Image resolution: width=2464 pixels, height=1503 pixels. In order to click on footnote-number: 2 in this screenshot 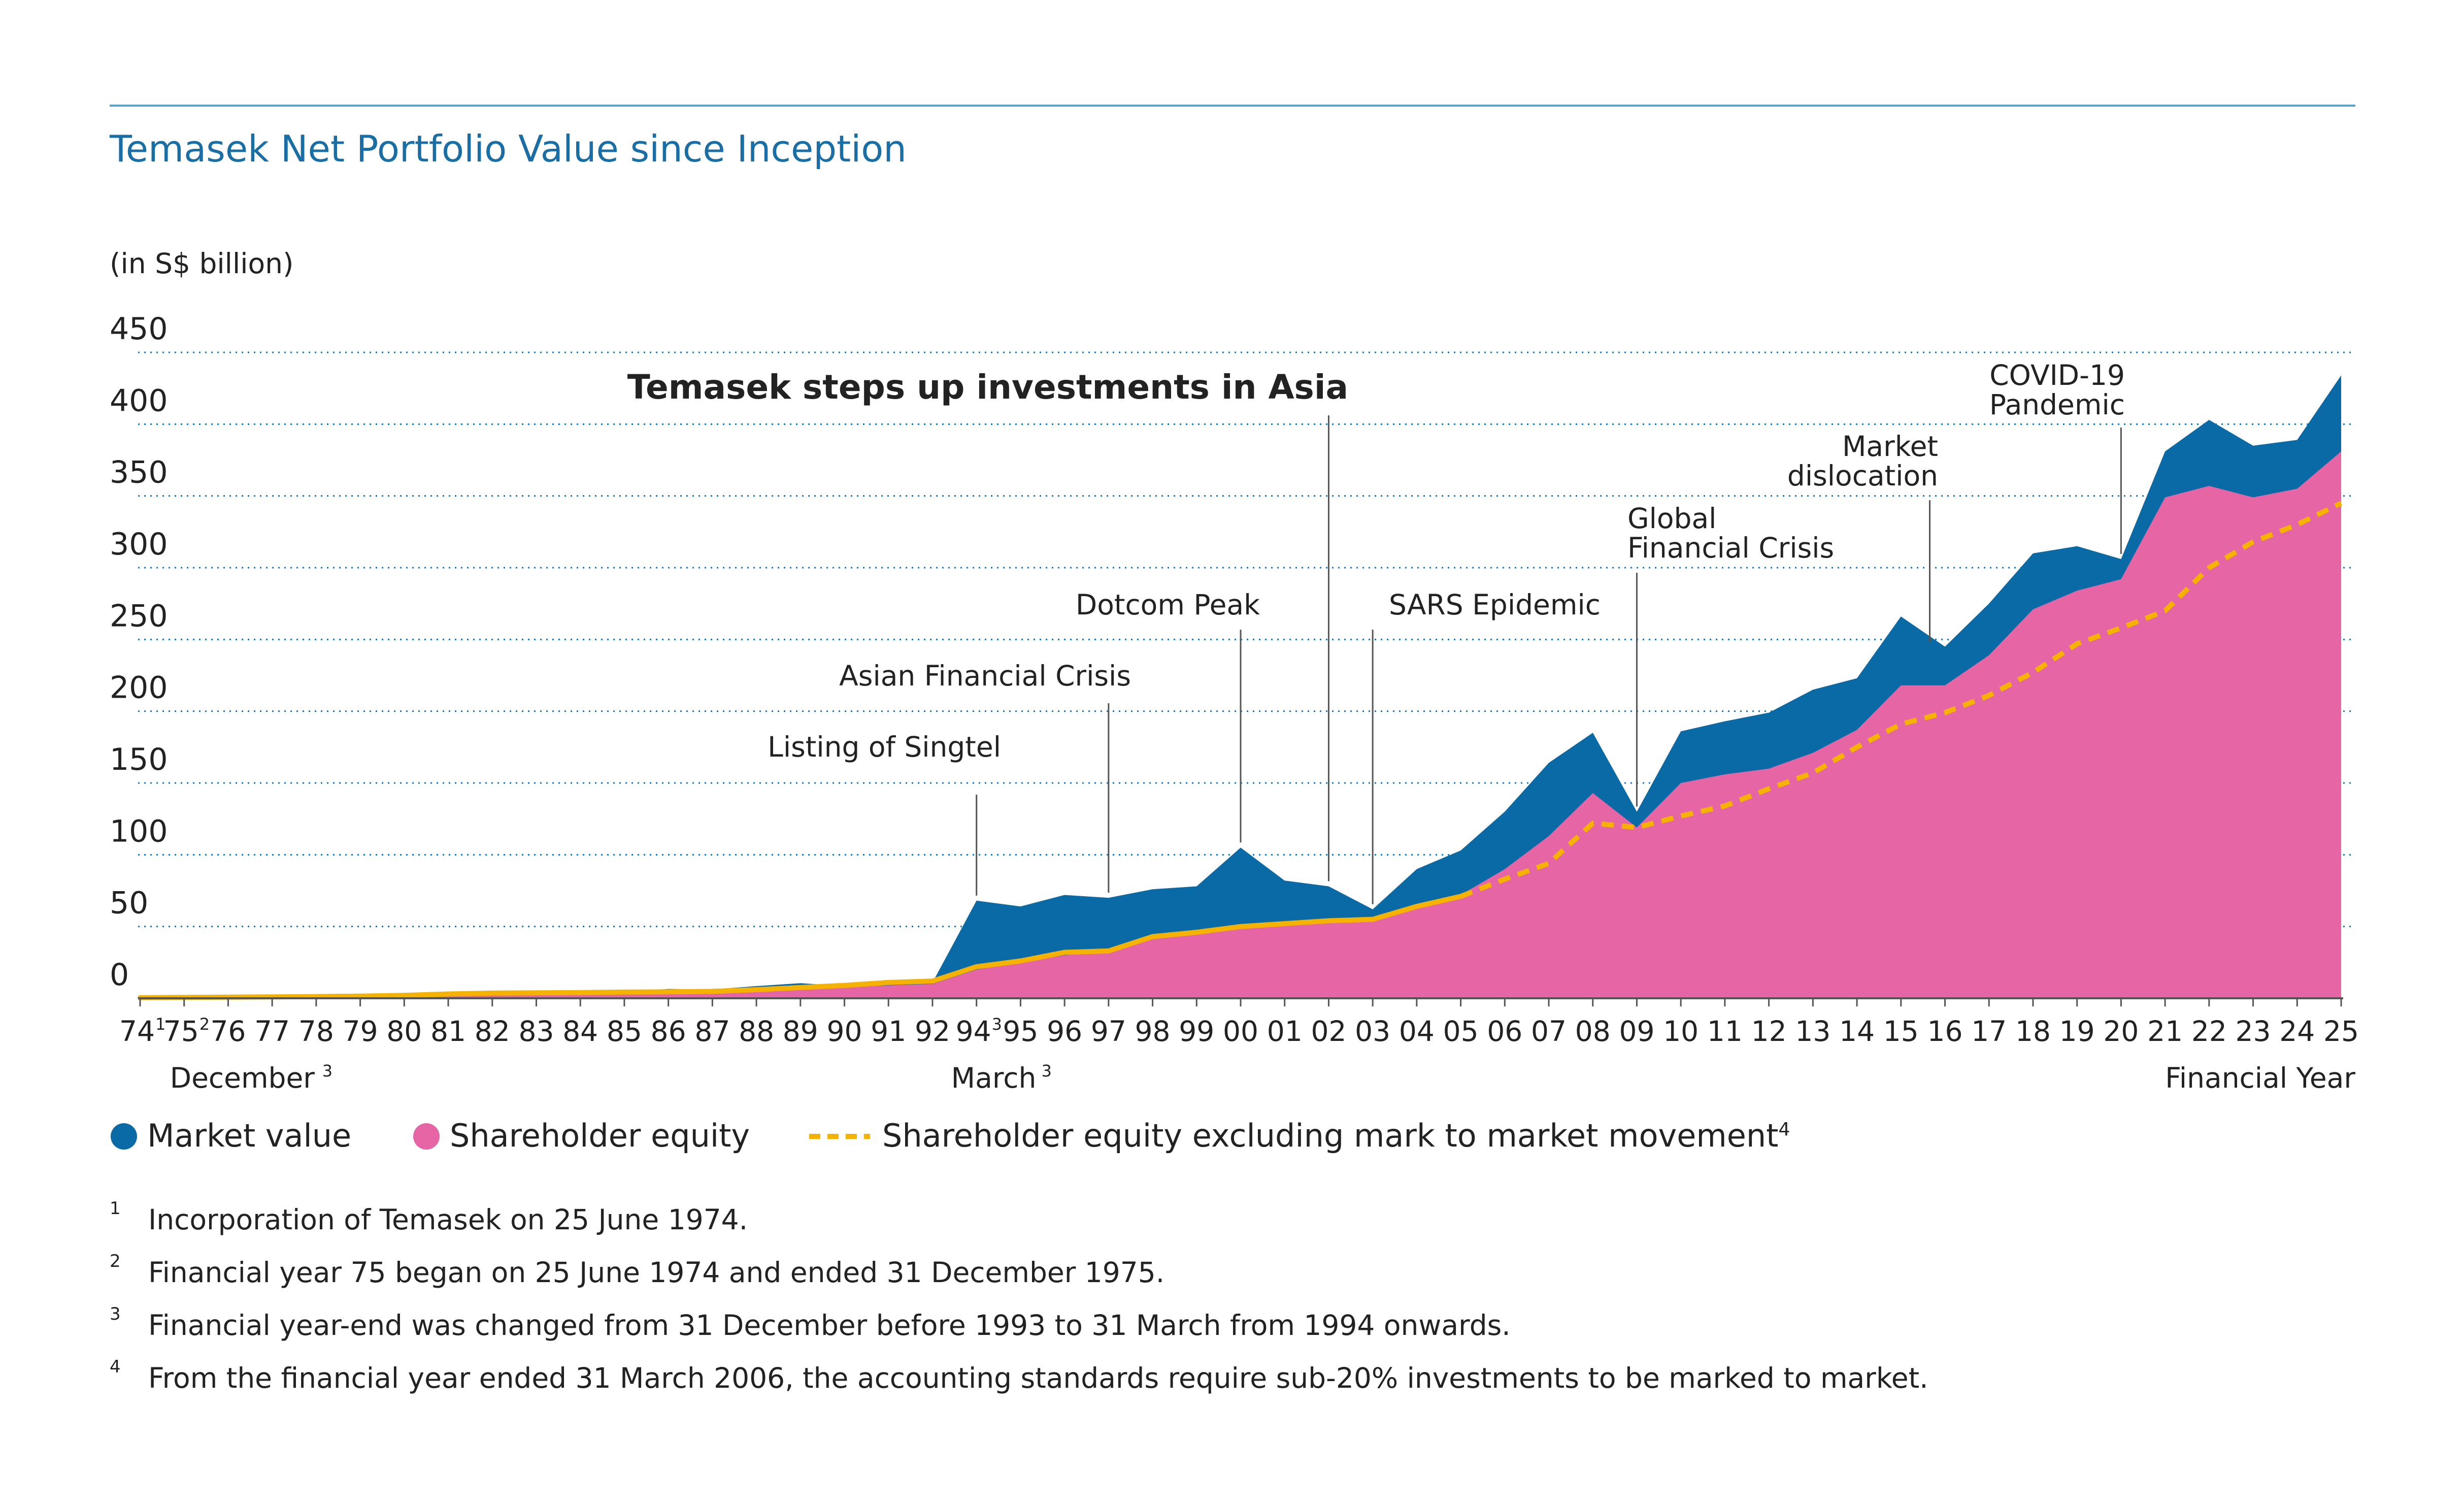, I will do `click(116, 1261)`.